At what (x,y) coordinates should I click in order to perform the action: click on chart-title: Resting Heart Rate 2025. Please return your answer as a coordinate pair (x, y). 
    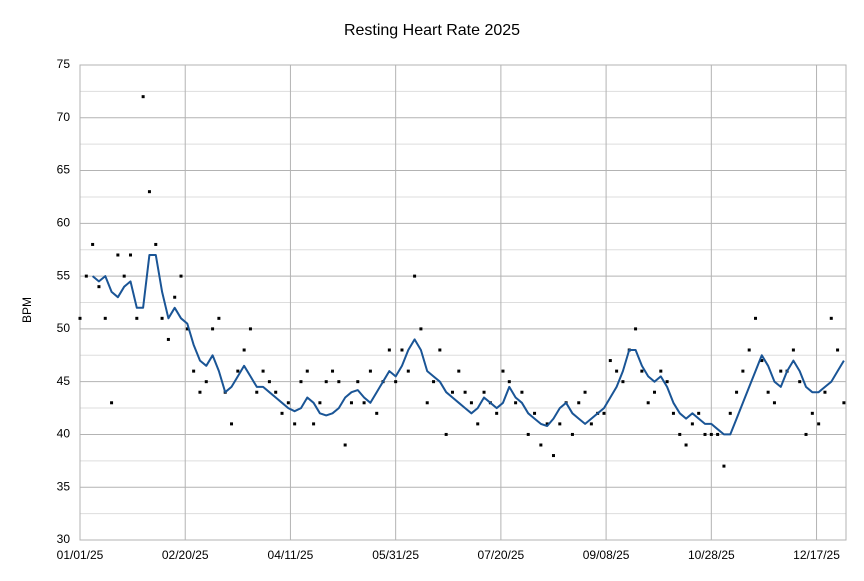
    Looking at the image, I should click on (432, 30).